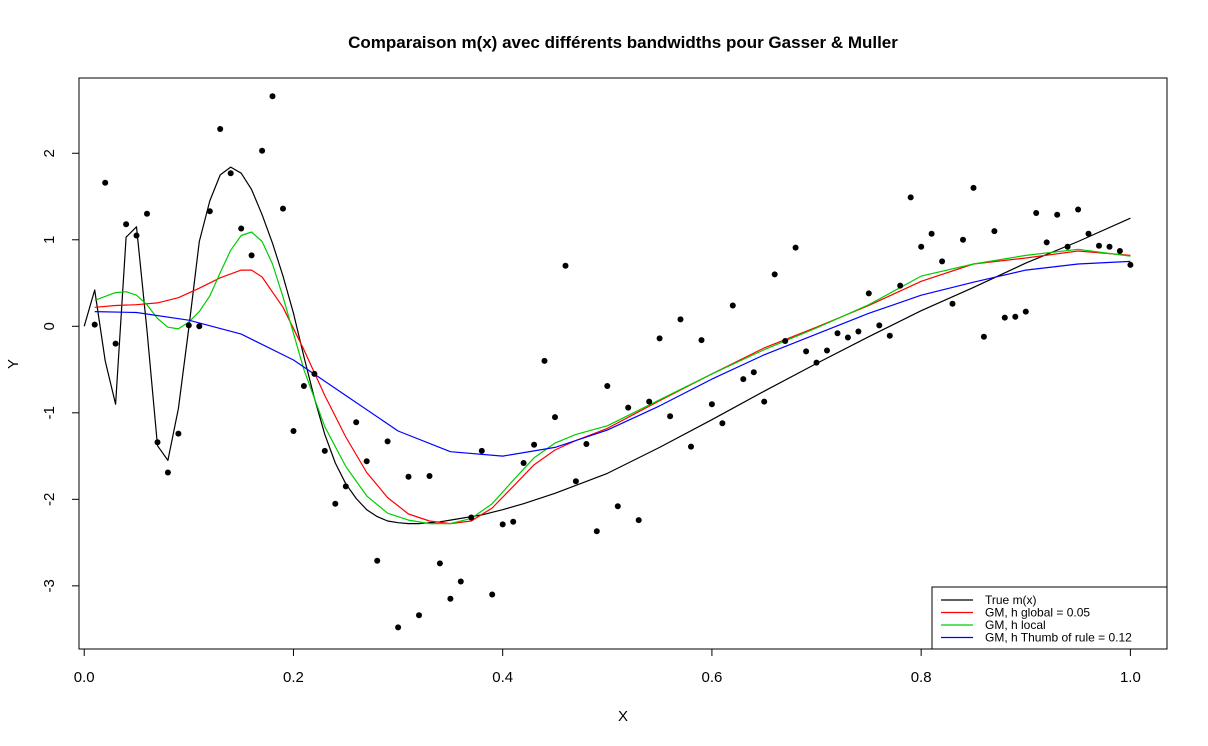 Image resolution: width=1208 pixels, height=746 pixels. Describe the element at coordinates (49, 585) in the screenshot. I see `y-tick-label: -3` at that location.